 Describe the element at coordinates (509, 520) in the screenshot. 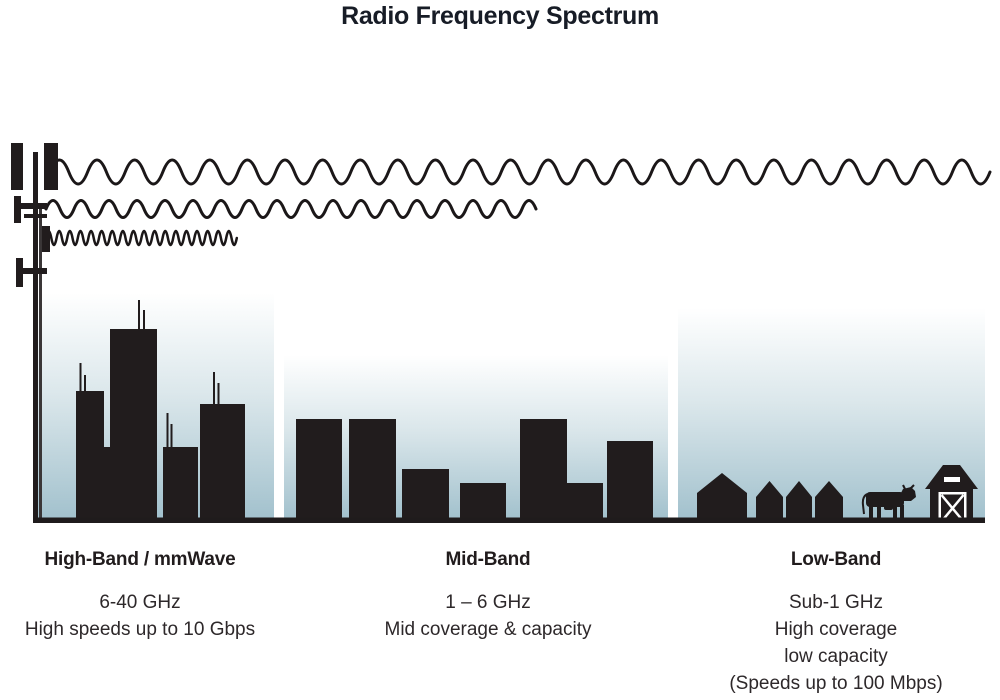

I see `ground-line` at that location.